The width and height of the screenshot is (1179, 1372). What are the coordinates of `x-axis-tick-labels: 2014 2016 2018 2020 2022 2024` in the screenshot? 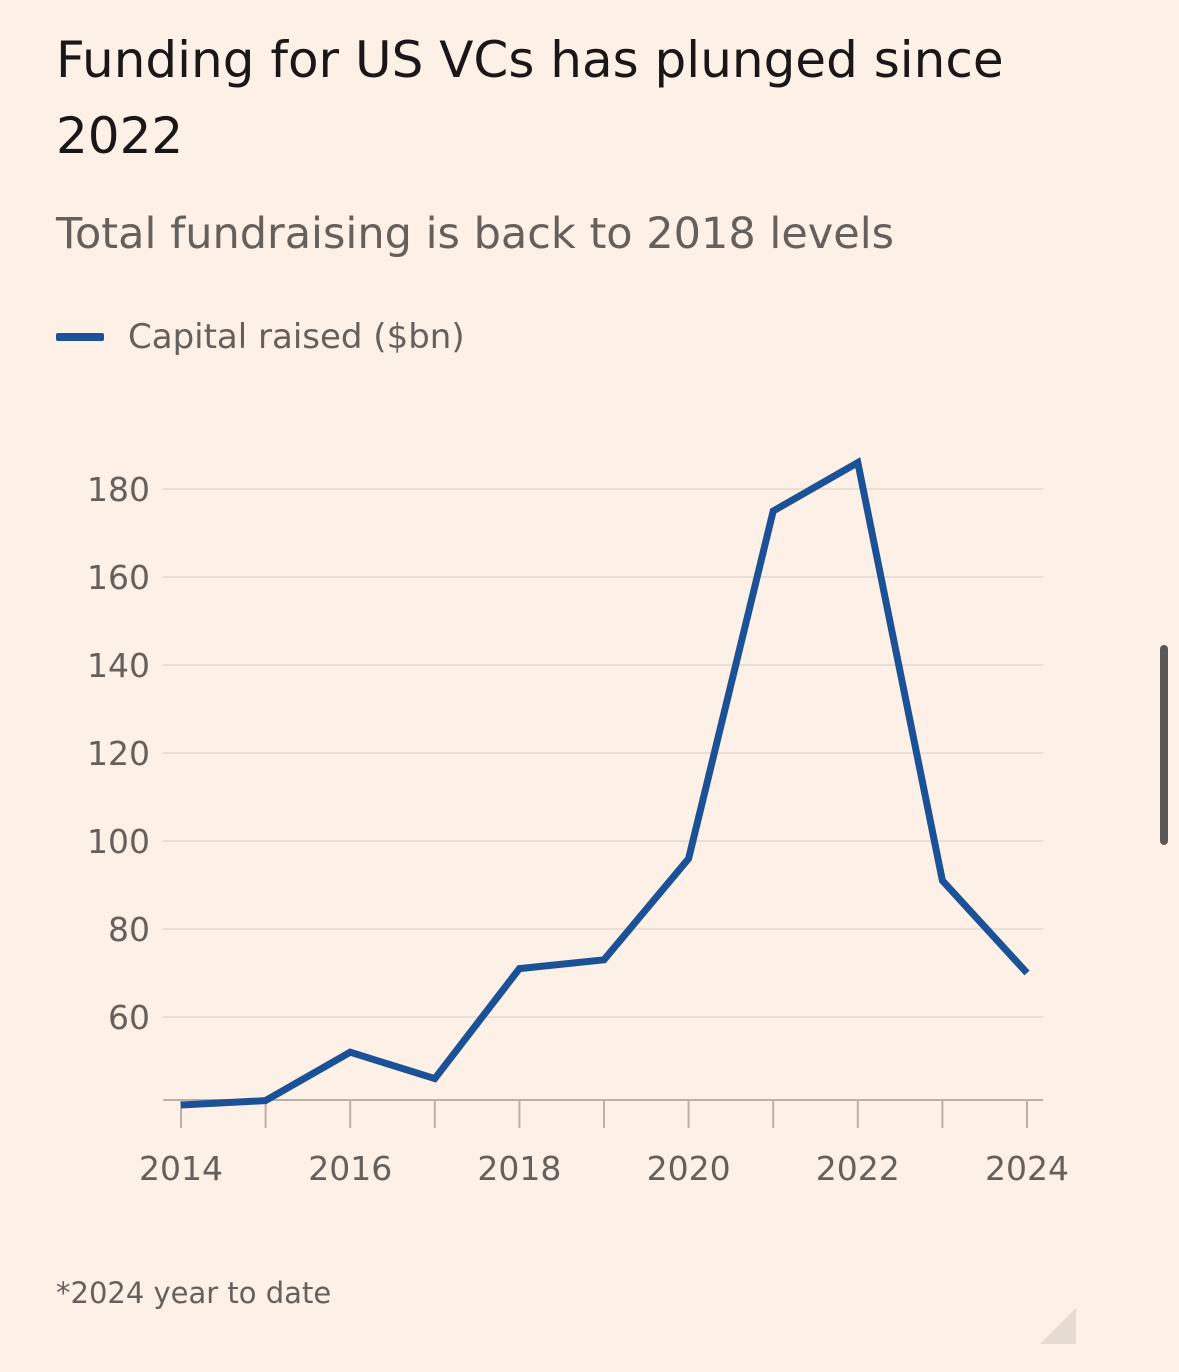 It's located at (604, 1168).